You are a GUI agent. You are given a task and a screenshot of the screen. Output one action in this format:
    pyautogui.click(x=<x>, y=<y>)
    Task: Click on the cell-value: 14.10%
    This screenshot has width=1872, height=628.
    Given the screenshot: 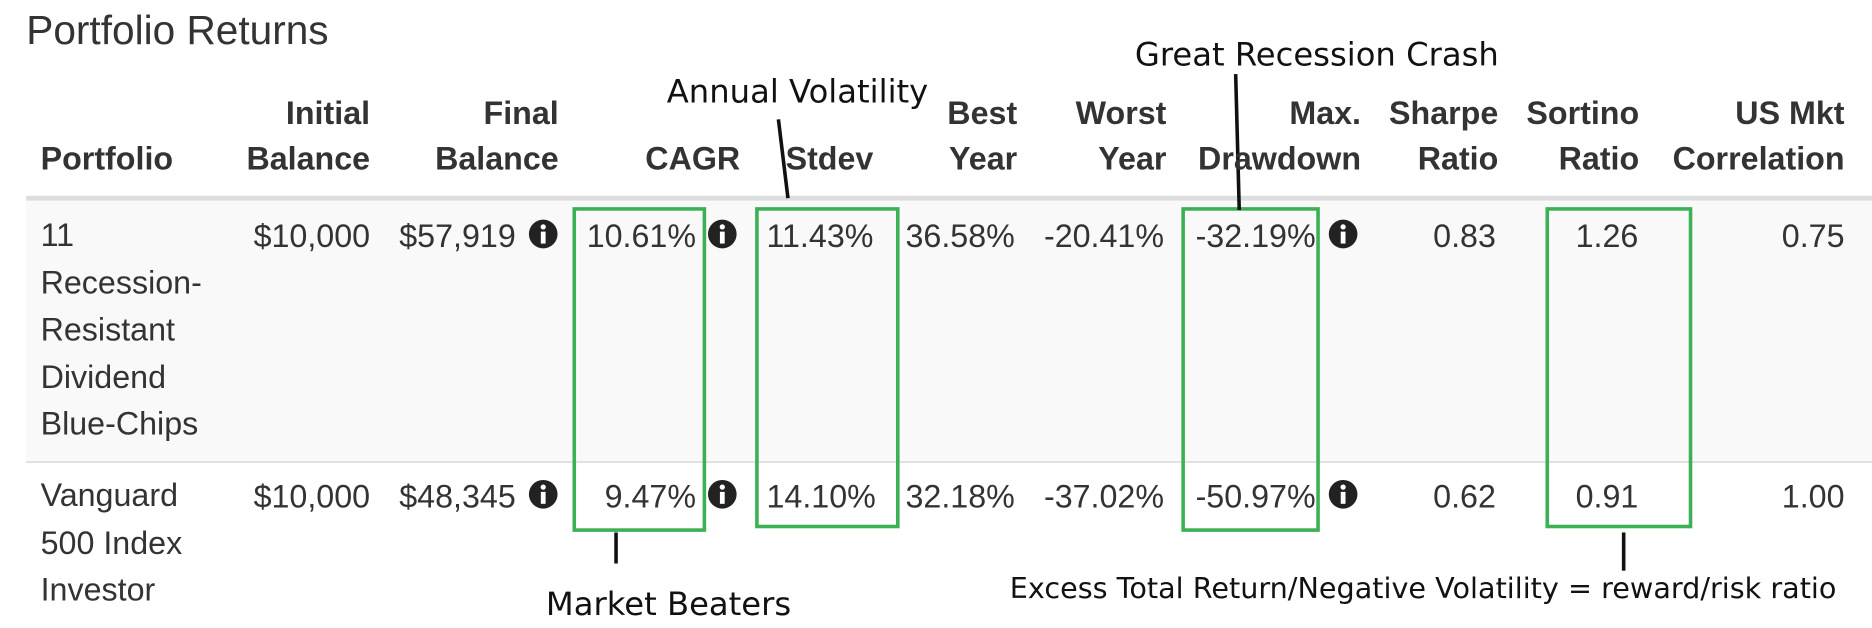 What is the action you would take?
    pyautogui.click(x=821, y=496)
    